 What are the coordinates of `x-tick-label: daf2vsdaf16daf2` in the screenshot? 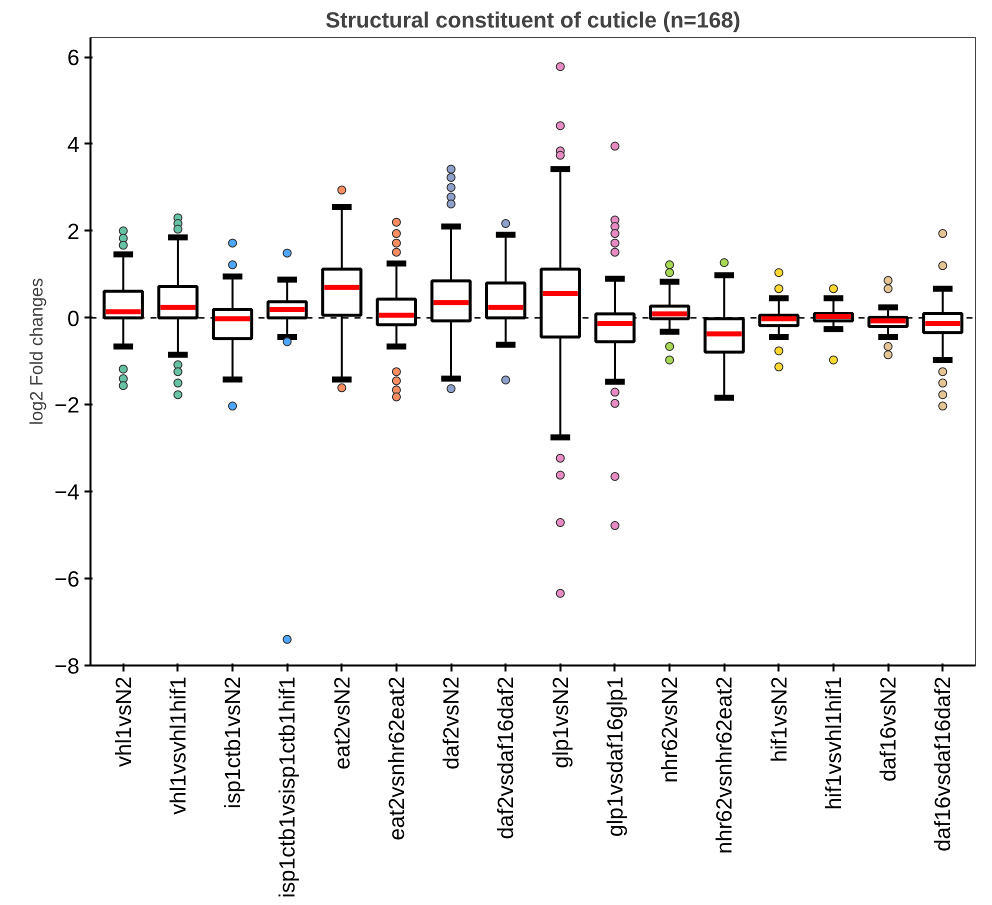 It's located at (505, 758).